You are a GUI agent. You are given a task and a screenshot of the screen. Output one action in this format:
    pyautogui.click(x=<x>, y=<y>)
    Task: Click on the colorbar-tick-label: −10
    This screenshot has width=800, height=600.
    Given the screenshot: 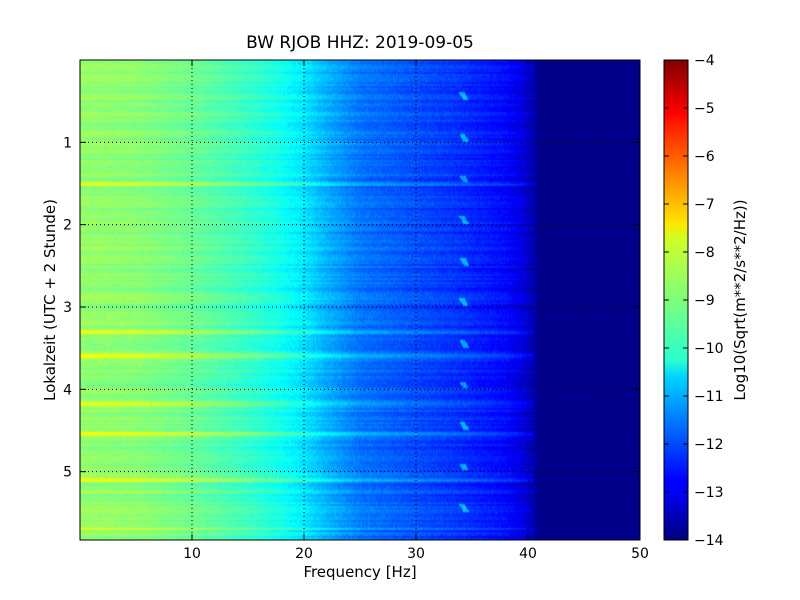 What is the action you would take?
    pyautogui.click(x=709, y=349)
    